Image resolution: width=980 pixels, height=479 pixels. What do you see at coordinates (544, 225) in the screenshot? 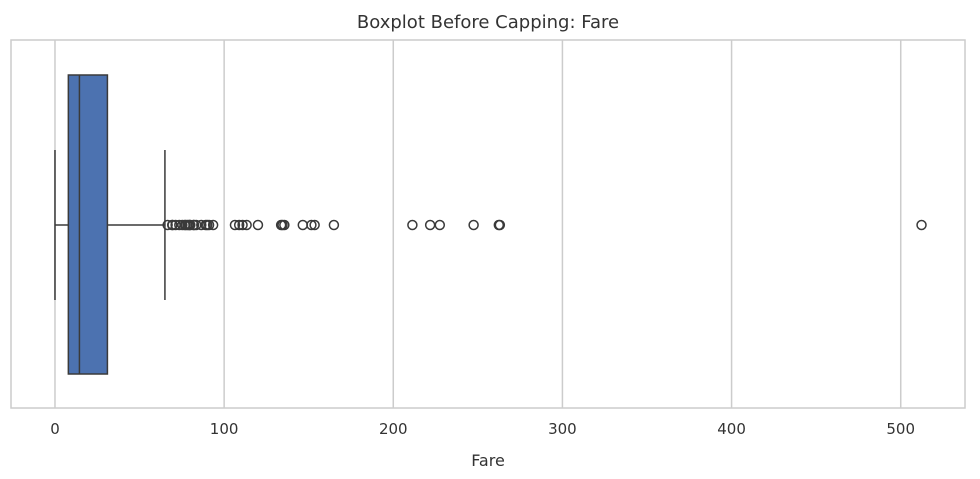
I see `outlier-layer` at bounding box center [544, 225].